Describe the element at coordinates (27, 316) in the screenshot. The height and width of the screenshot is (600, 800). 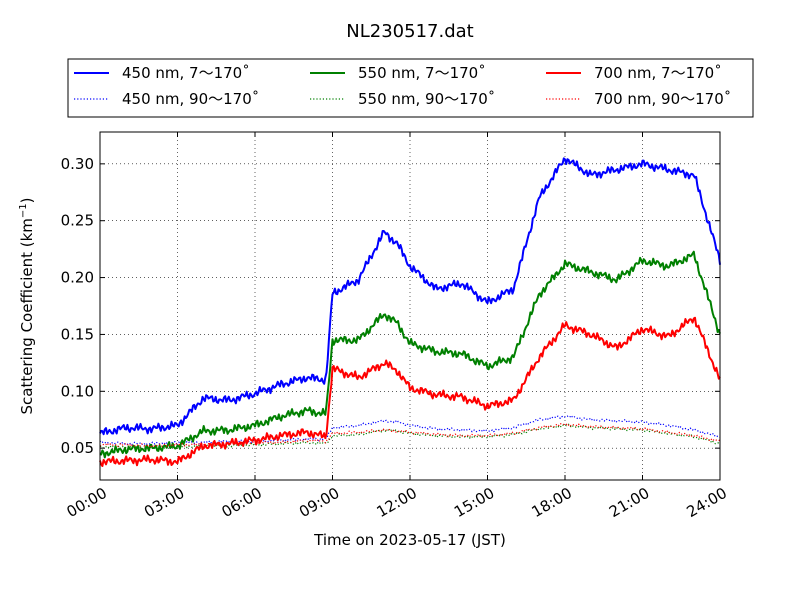
I see `y-axis-label-main: Scattering Coefficient (km` at that location.